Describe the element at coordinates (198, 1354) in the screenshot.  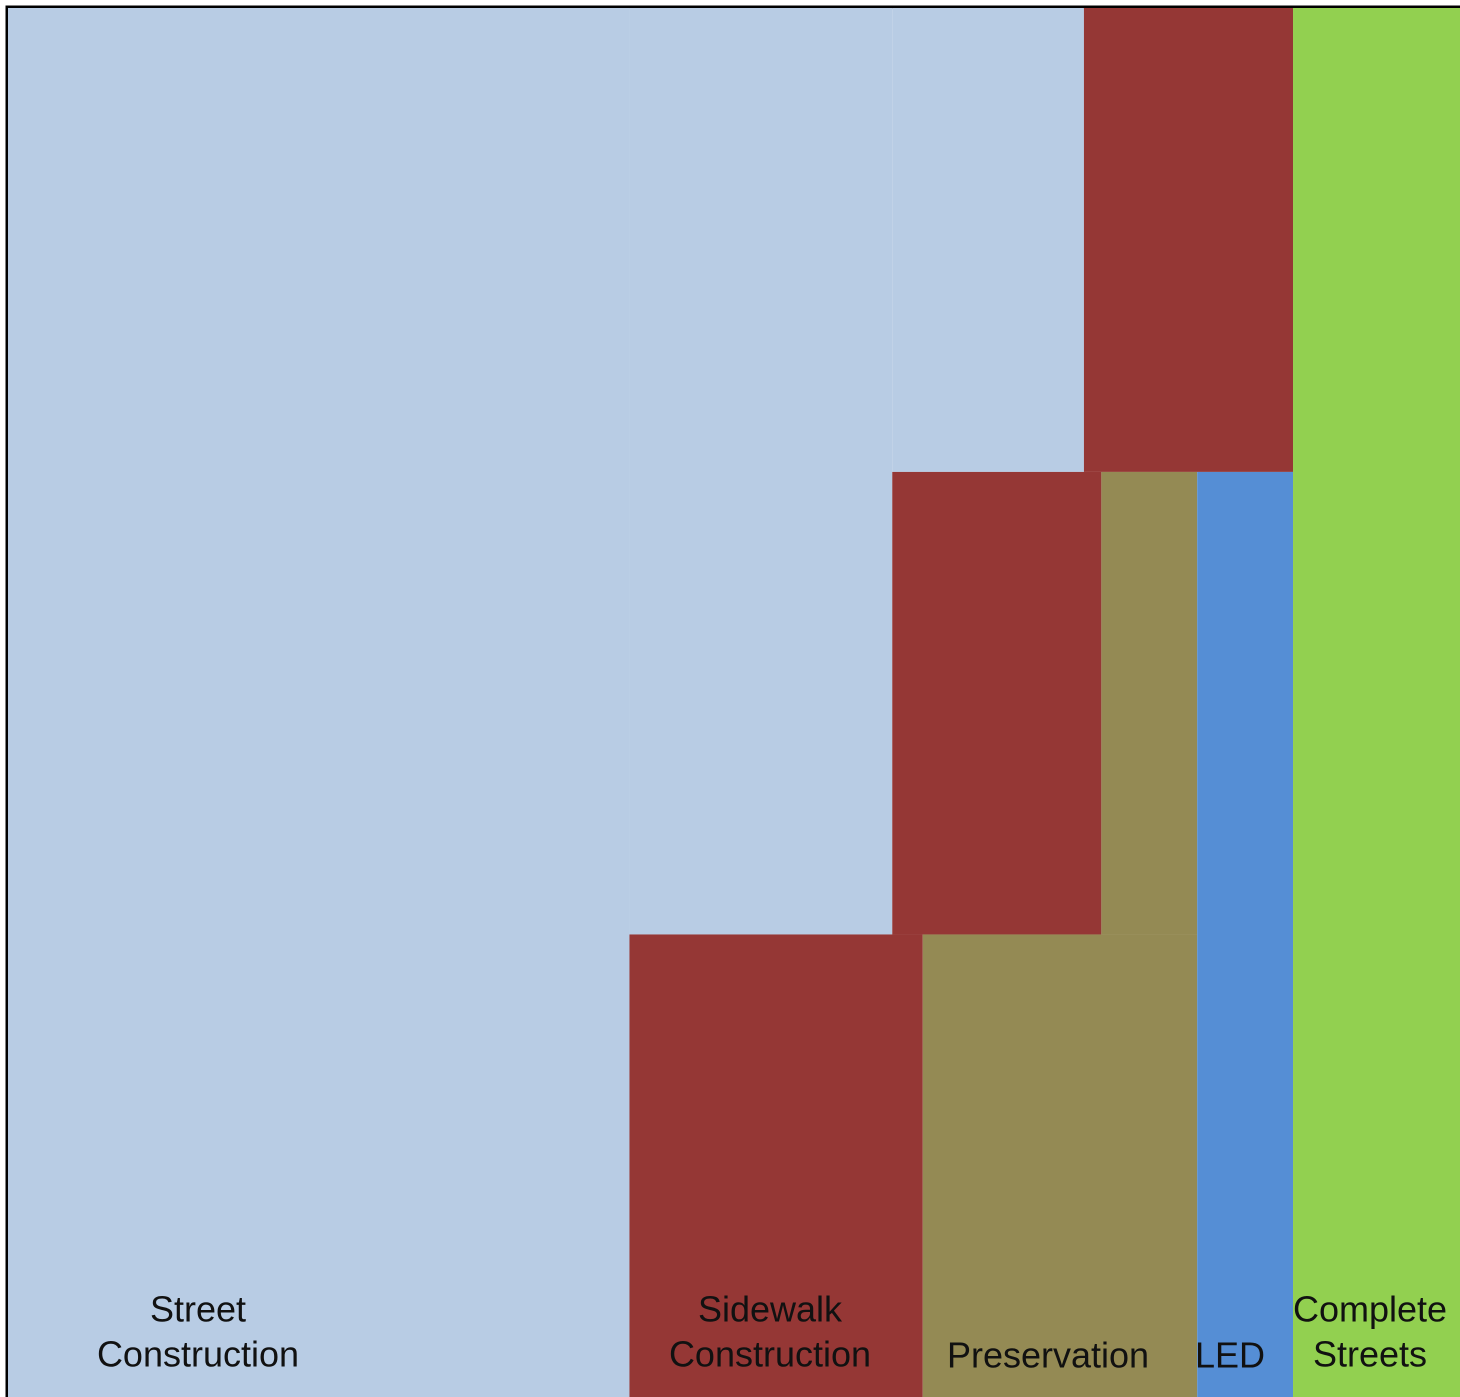
I see `label-street-construction-line-2: Construction` at that location.